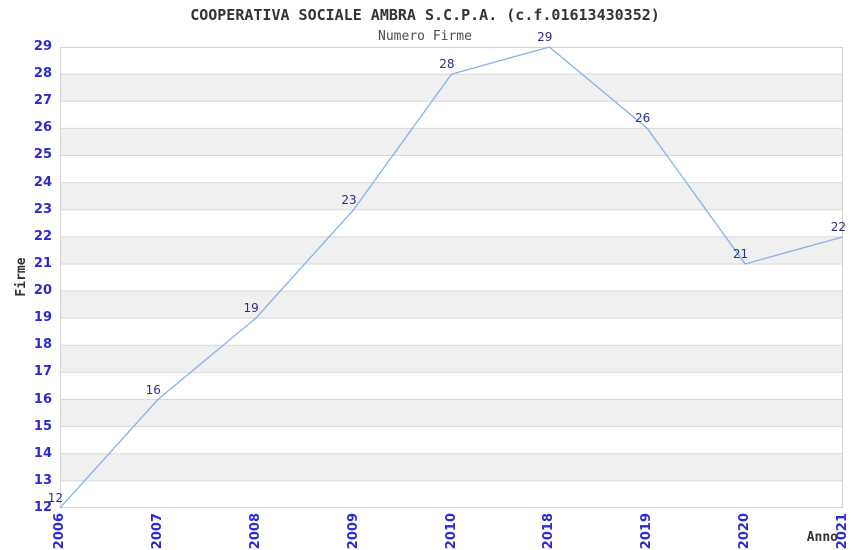  I want to click on x-tick-label: 2019, so click(647, 531).